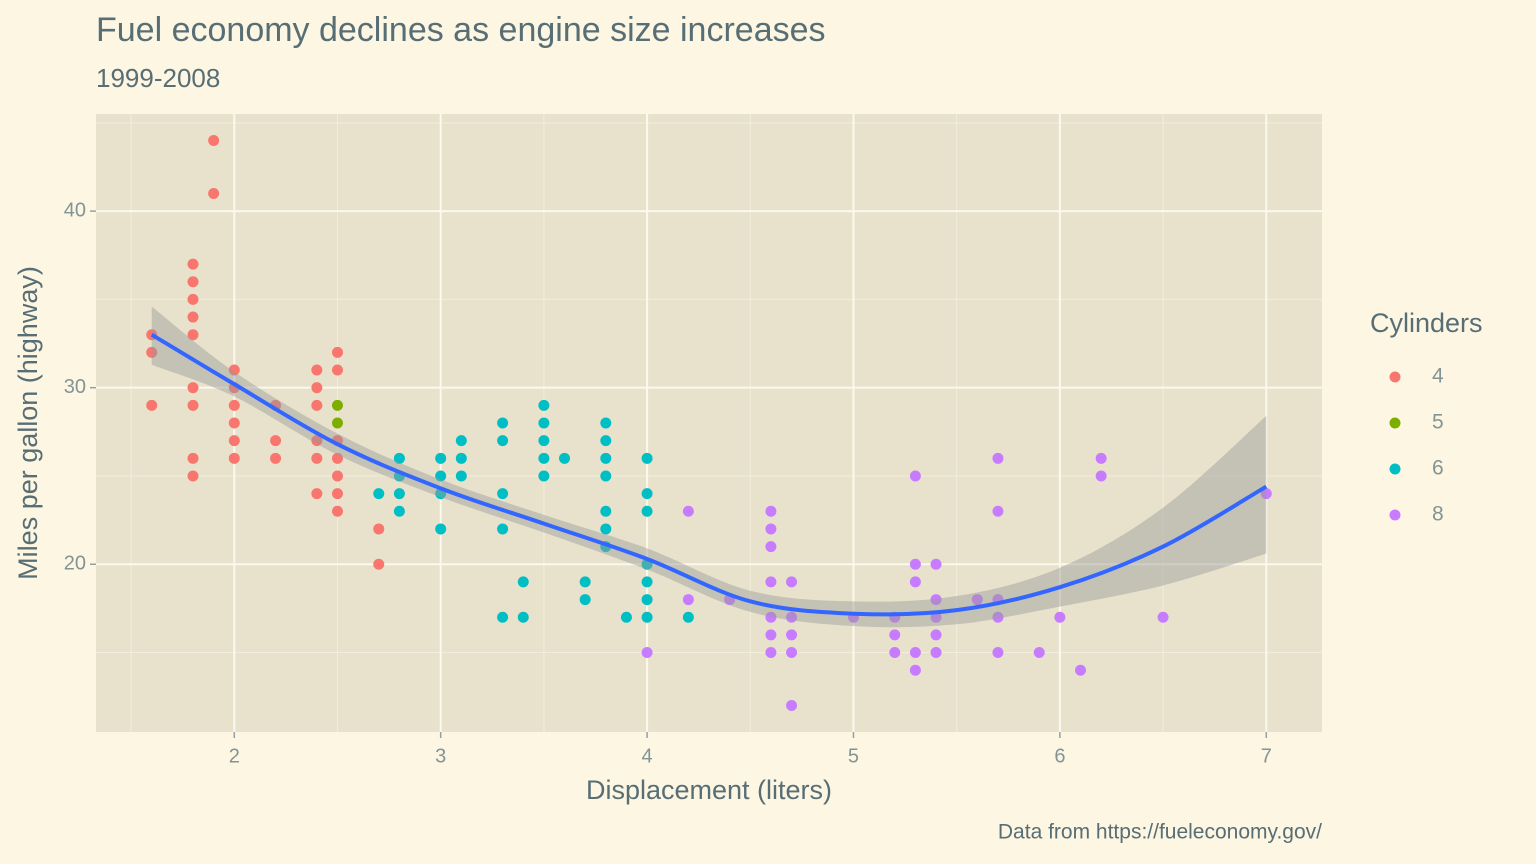 The height and width of the screenshot is (864, 1536). I want to click on chart-subtitle: 1999-2008, so click(158, 78).